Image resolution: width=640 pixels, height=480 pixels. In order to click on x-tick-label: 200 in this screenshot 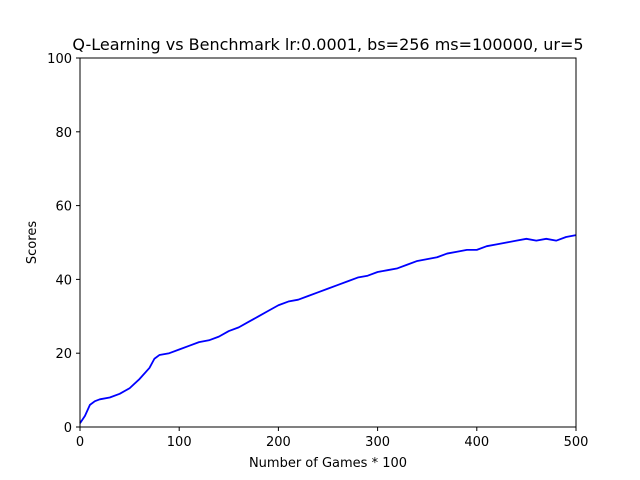, I will do `click(278, 442)`.